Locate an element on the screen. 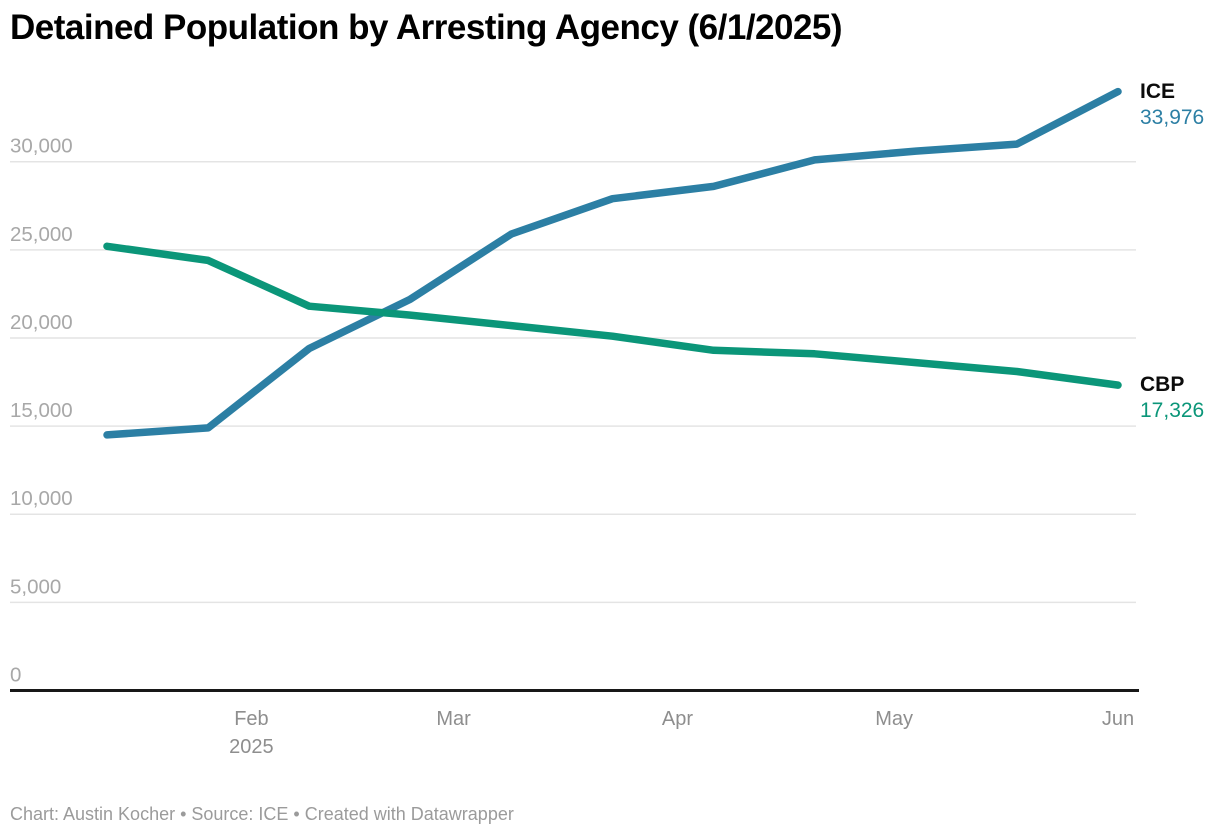 The height and width of the screenshot is (838, 1220). series-name-cbp: CBP is located at coordinates (1162, 385).